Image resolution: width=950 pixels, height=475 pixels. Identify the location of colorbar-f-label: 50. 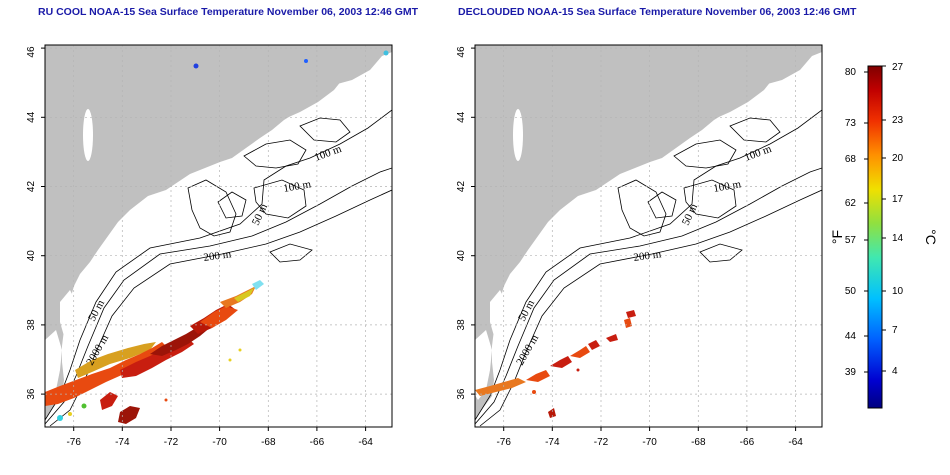
(851, 291).